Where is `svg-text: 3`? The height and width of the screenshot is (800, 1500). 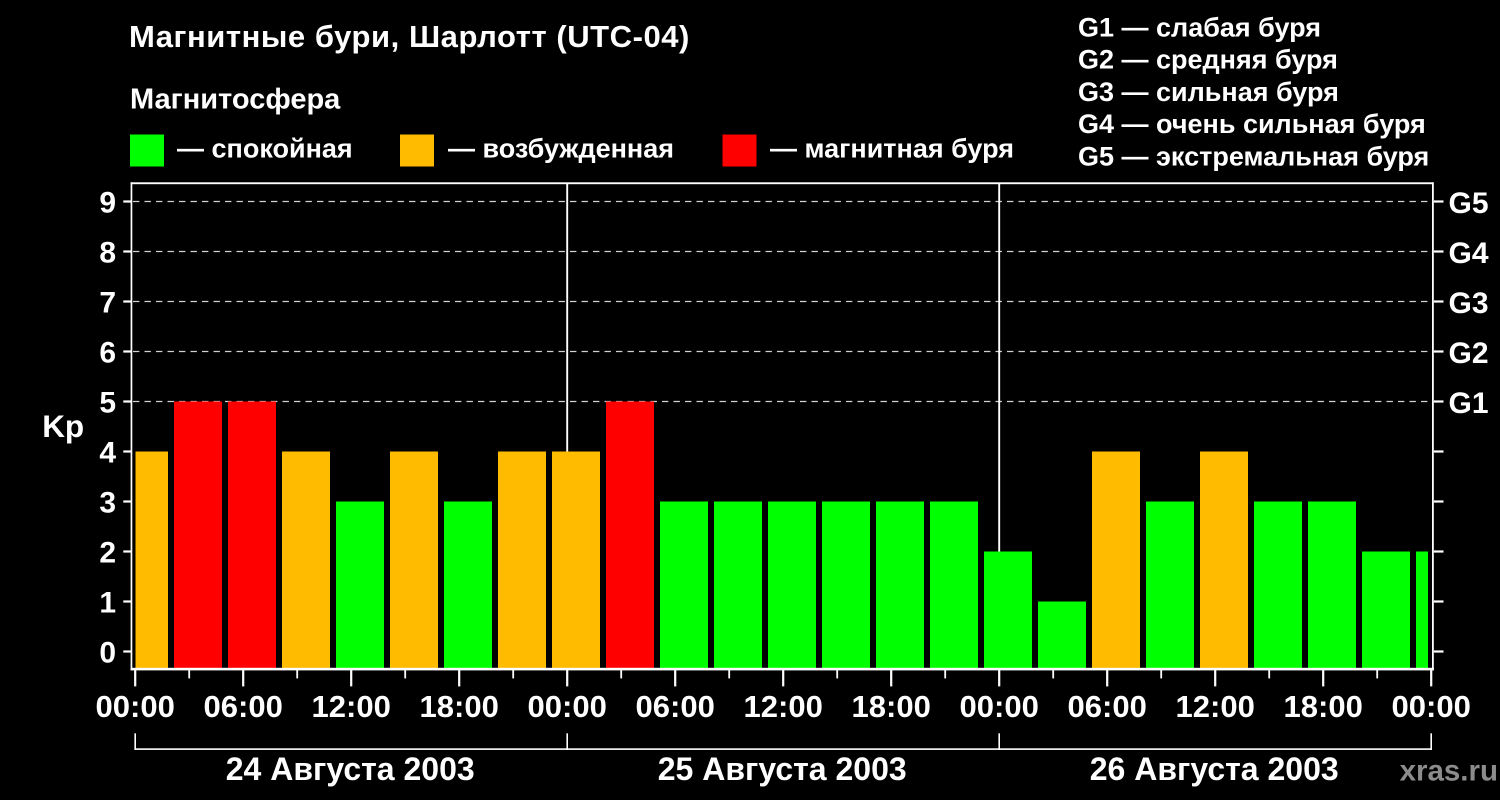
svg-text: 3 is located at coordinates (107, 502).